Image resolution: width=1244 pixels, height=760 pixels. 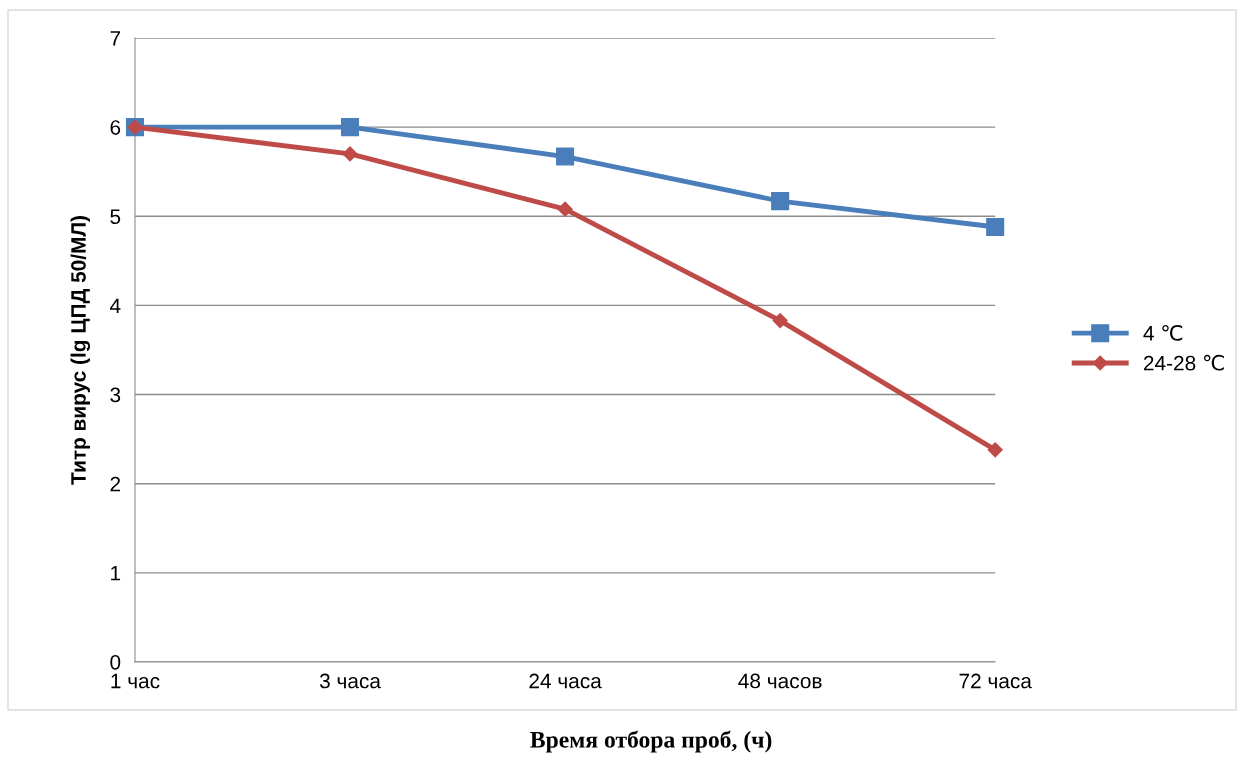 I want to click on x-axis-title: Время отбора проб, (ч), so click(x=651, y=741).